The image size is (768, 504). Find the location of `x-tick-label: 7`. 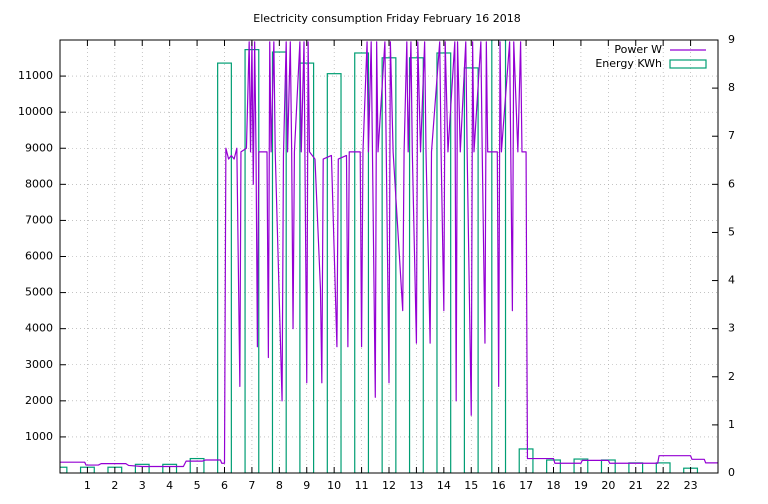

x-tick-label: 7 is located at coordinates (251, 485).